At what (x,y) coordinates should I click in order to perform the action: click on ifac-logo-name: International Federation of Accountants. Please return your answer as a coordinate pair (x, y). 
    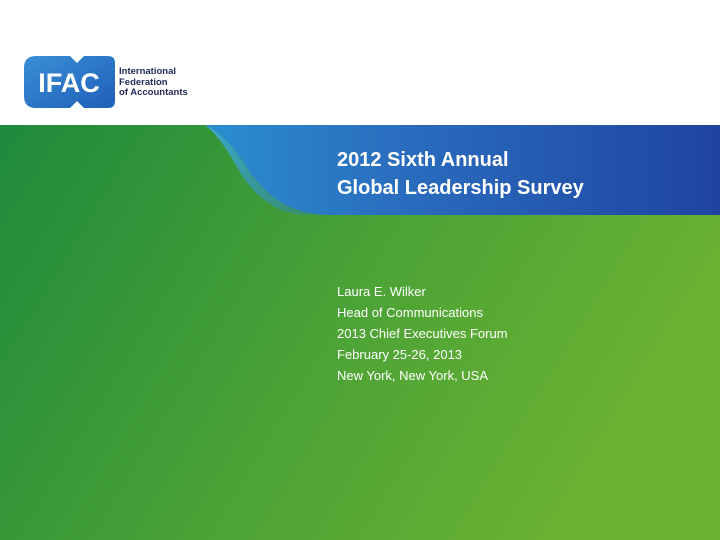
    Looking at the image, I should click on (153, 82).